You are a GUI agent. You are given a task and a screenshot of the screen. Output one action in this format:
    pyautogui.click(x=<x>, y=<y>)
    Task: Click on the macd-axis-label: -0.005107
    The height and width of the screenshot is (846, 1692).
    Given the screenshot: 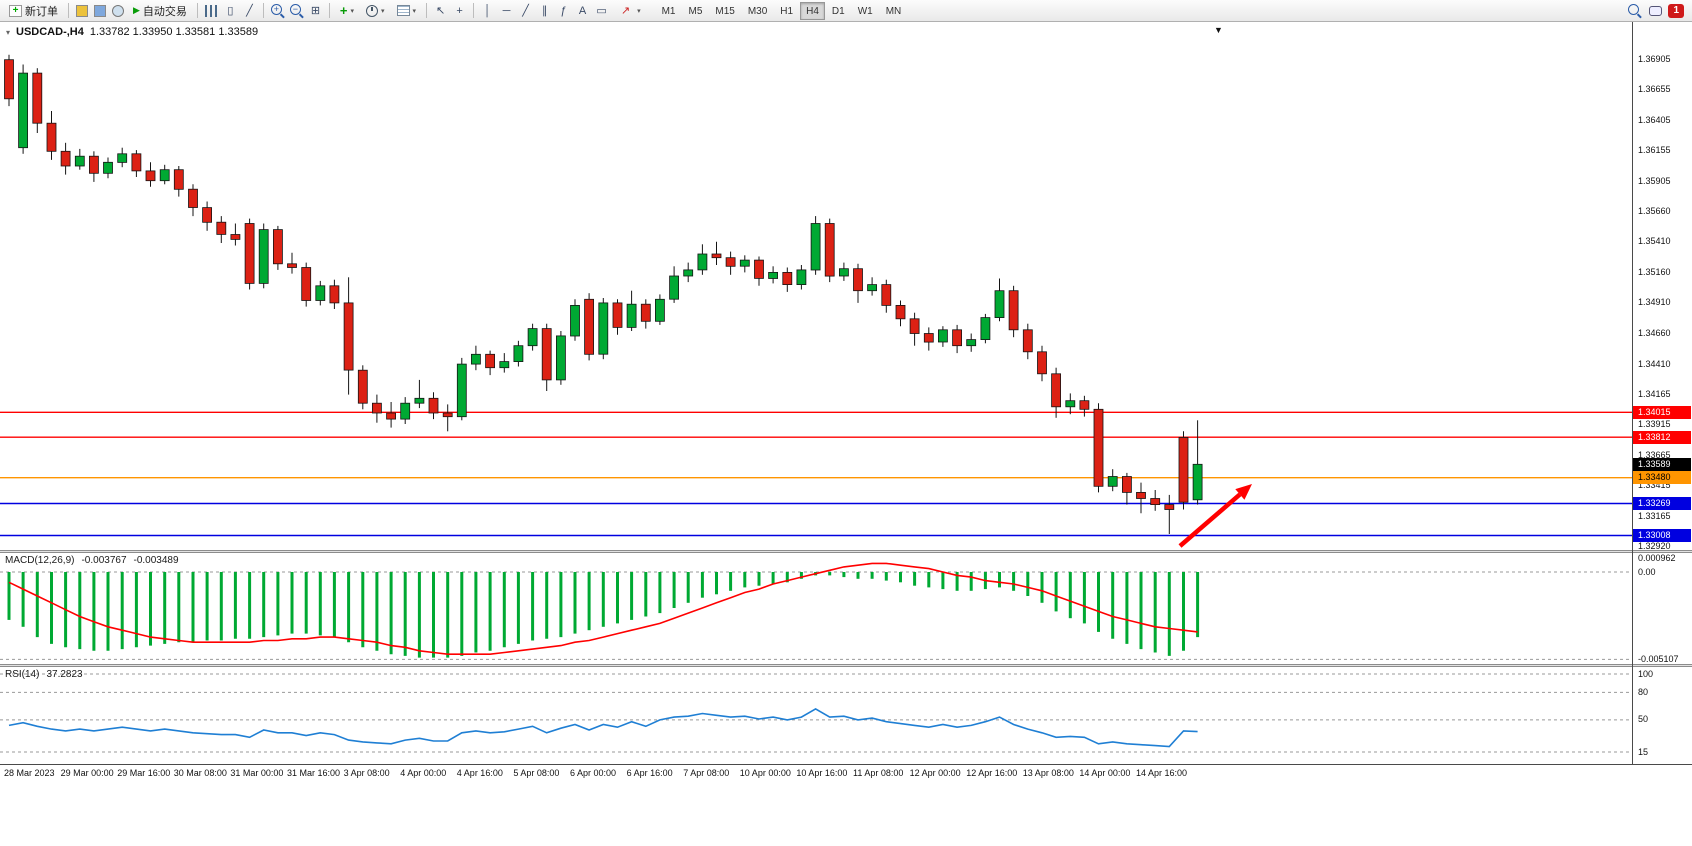 What is the action you would take?
    pyautogui.click(x=1658, y=658)
    